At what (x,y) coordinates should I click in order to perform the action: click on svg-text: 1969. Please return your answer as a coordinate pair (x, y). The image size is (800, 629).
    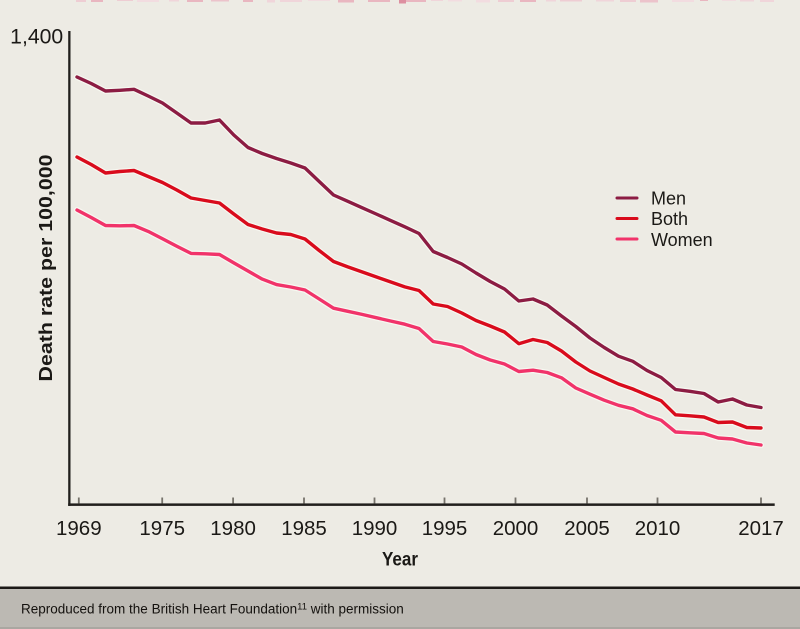
    Looking at the image, I should click on (79, 528).